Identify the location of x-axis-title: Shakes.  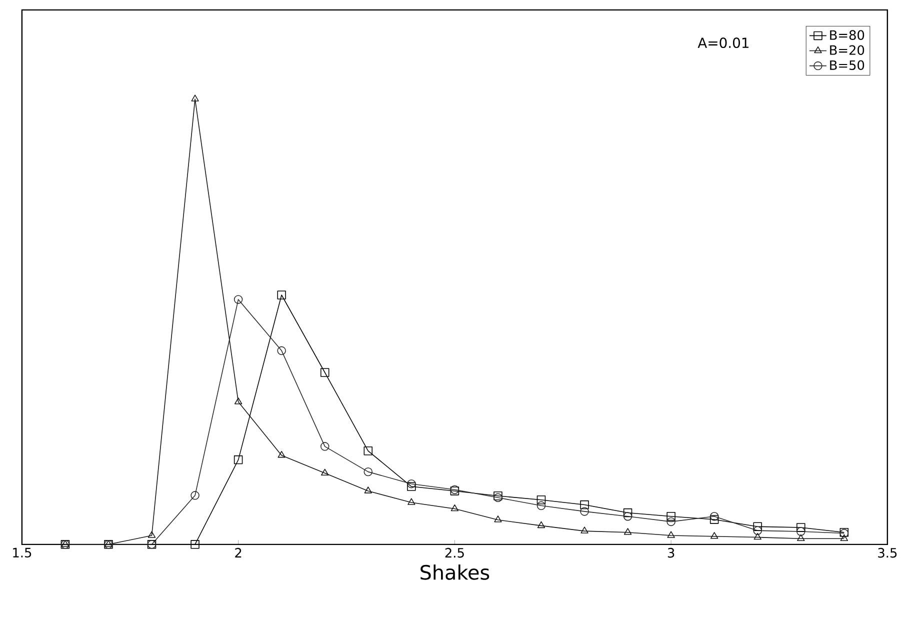
(455, 572).